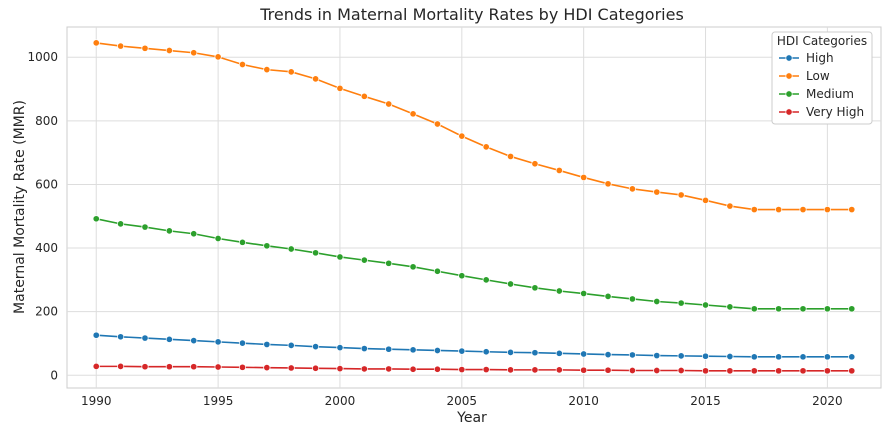 This screenshot has width=889, height=432. I want to click on legend-box, so click(822, 78).